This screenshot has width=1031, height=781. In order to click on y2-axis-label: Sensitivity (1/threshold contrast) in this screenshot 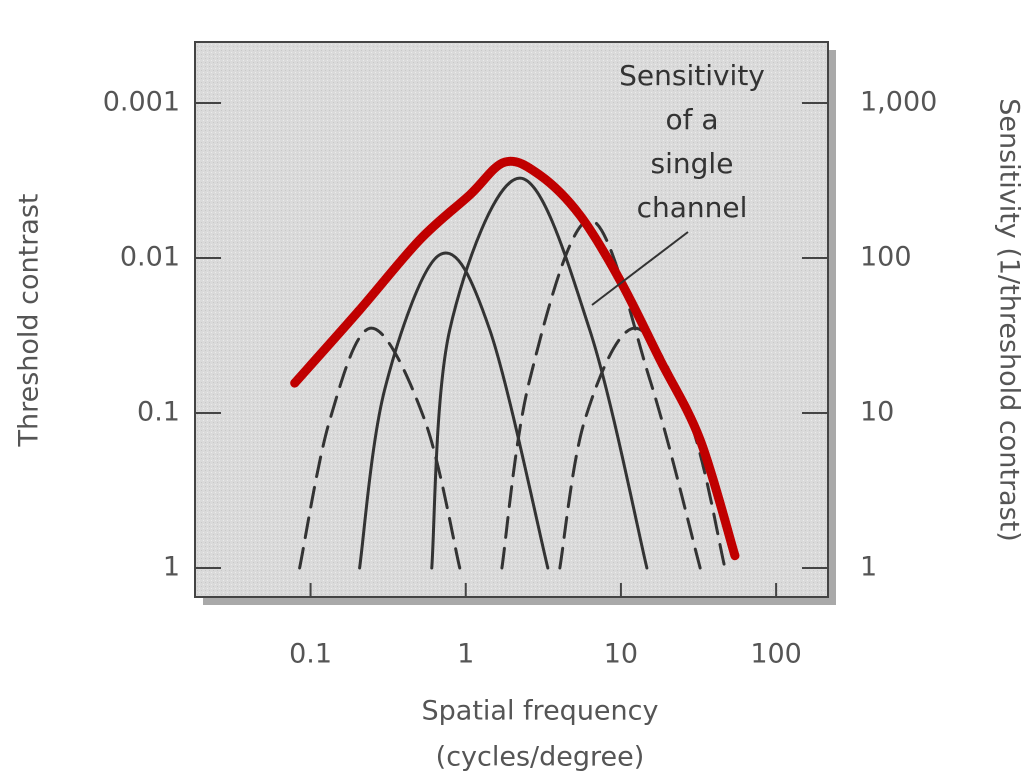, I will do `click(1009, 320)`.